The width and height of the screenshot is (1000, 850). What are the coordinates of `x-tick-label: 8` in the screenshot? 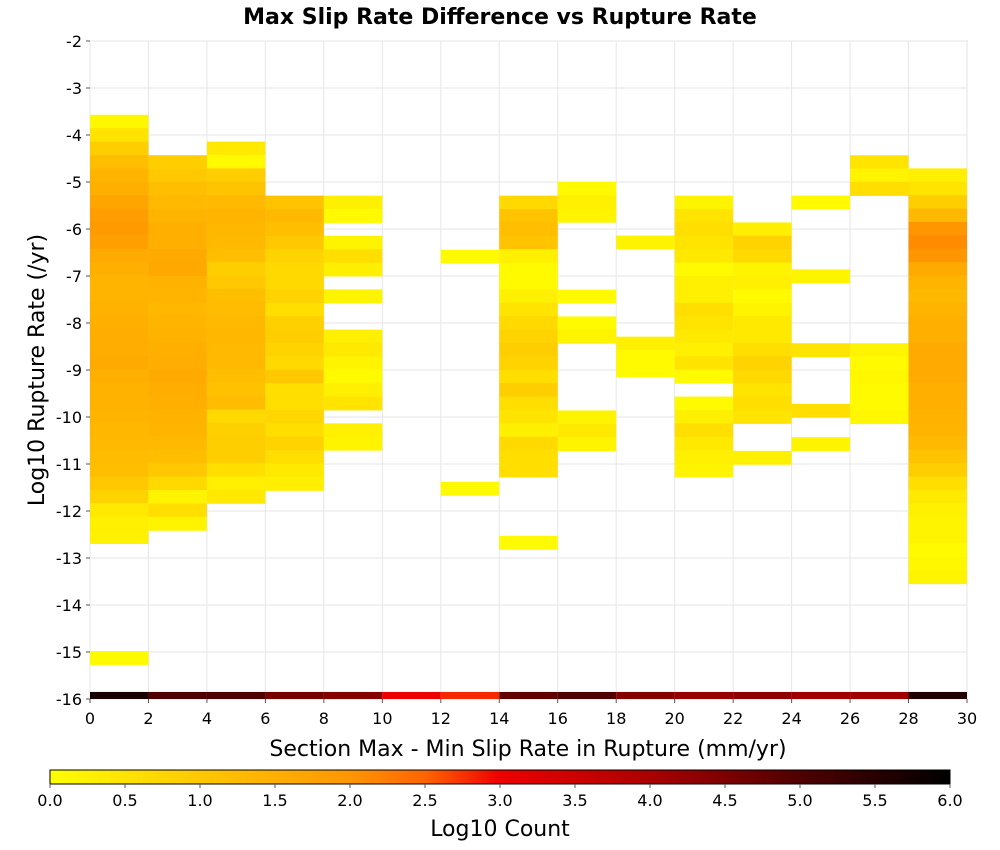 It's located at (324, 718).